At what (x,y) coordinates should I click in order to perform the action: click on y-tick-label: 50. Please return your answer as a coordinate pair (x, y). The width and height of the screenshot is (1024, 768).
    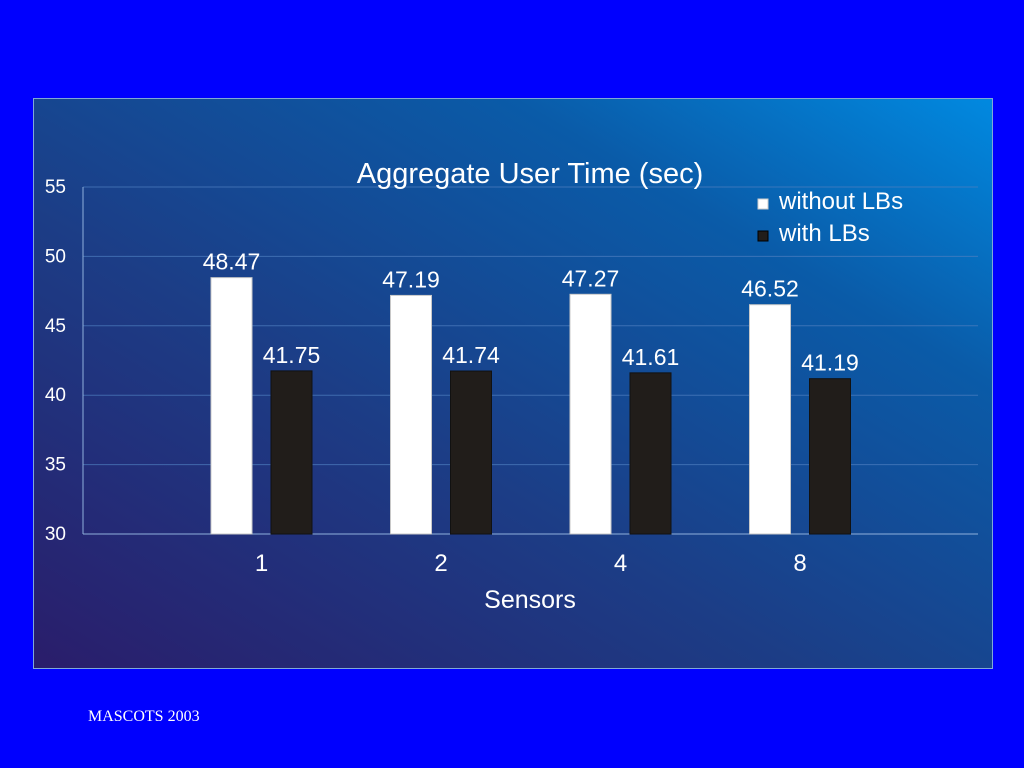
    Looking at the image, I should click on (55, 256).